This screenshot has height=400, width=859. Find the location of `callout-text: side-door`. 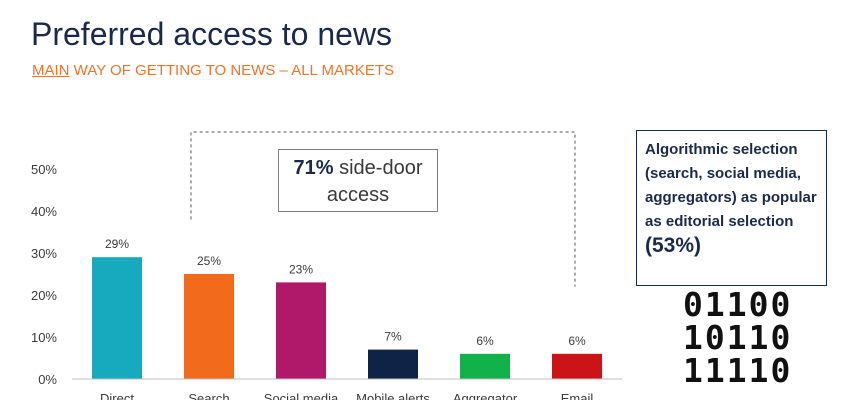

callout-text: side-door is located at coordinates (378, 168).